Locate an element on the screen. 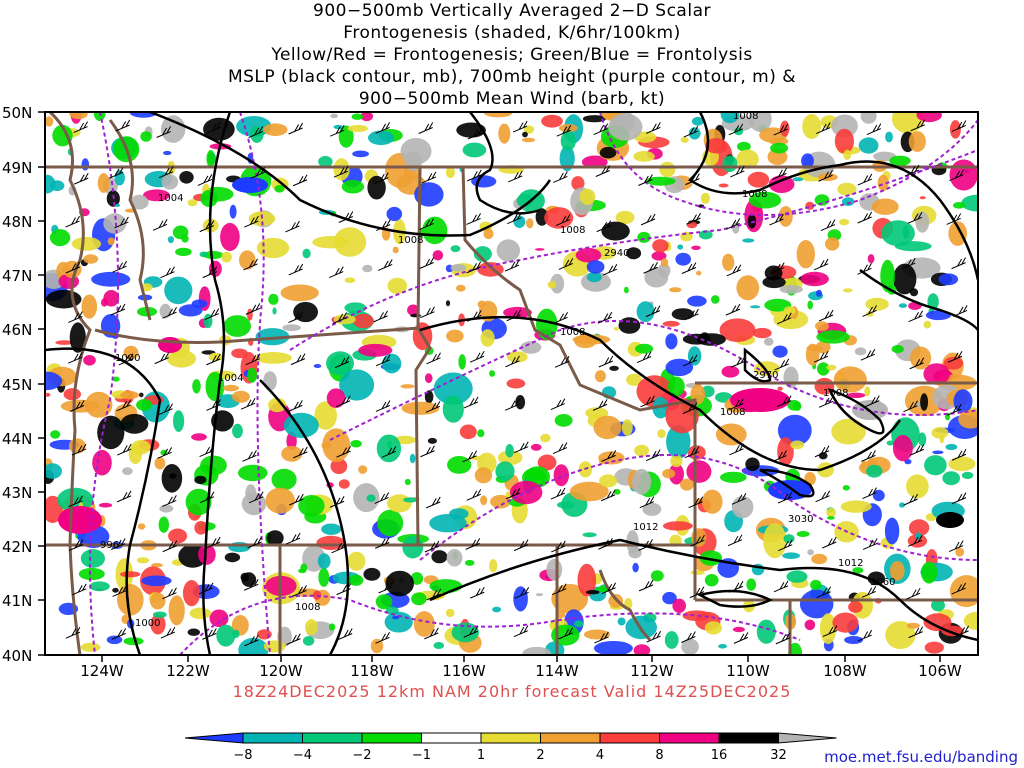 This screenshot has width=1024, height=768. lon-tick-label: 114W is located at coordinates (557, 671).